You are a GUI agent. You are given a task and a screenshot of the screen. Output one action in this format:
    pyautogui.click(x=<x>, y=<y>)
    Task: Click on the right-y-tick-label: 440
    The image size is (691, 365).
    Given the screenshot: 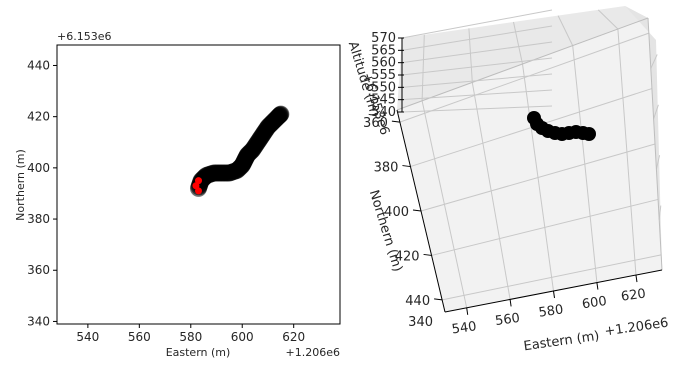 What is the action you would take?
    pyautogui.click(x=417, y=301)
    